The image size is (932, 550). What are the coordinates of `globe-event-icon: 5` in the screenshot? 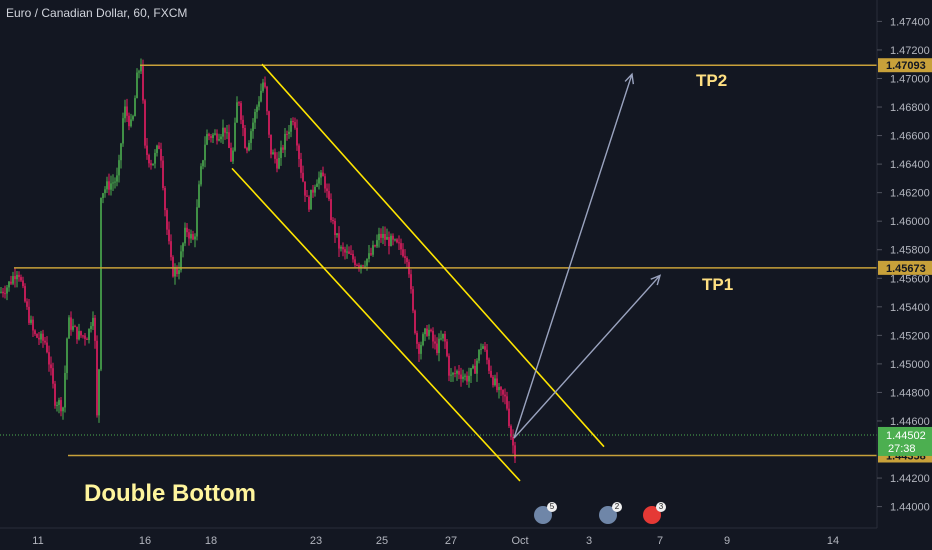 It's located at (545, 513).